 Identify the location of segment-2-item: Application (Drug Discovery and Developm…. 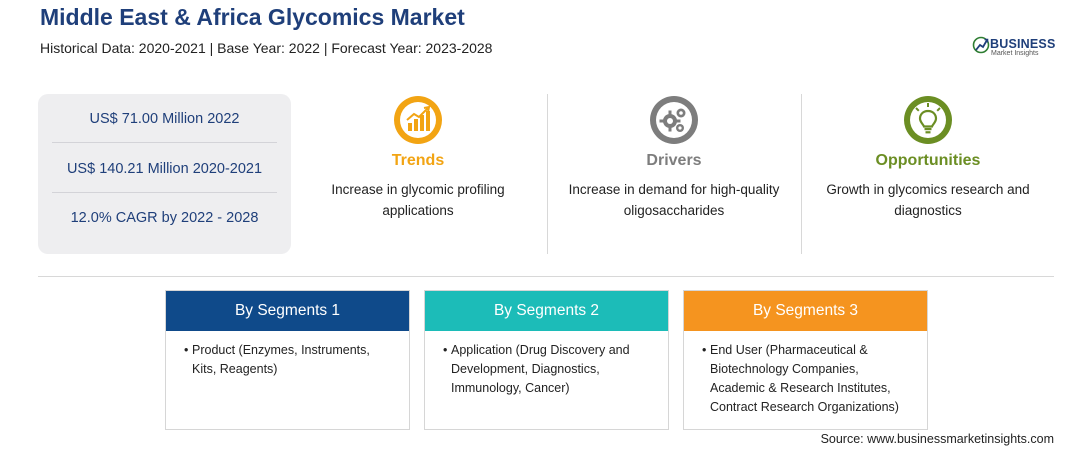
(540, 369).